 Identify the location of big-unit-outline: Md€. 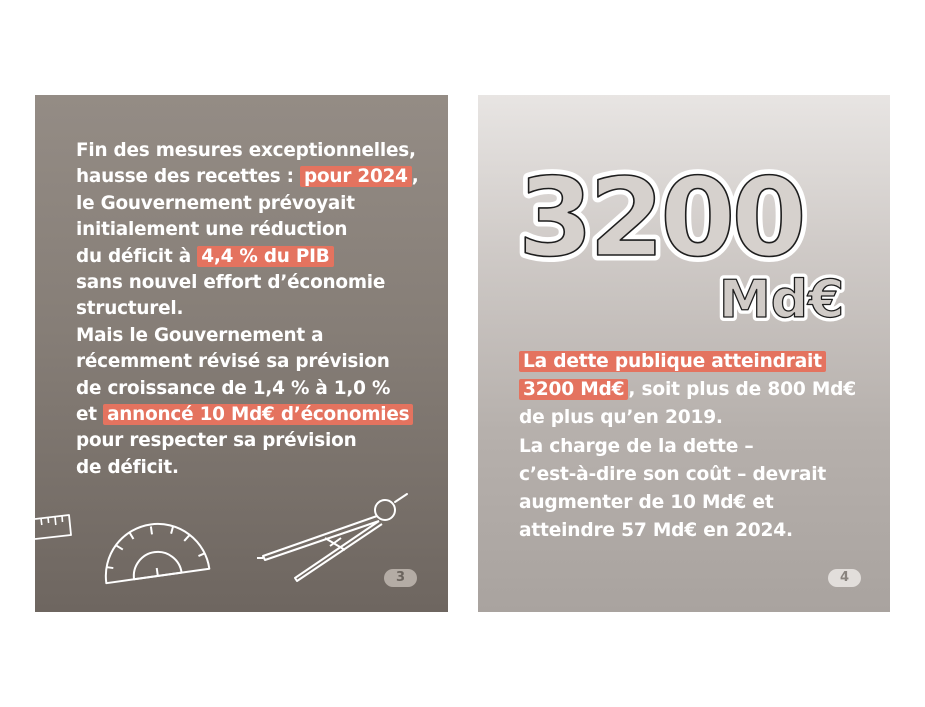
(781, 300).